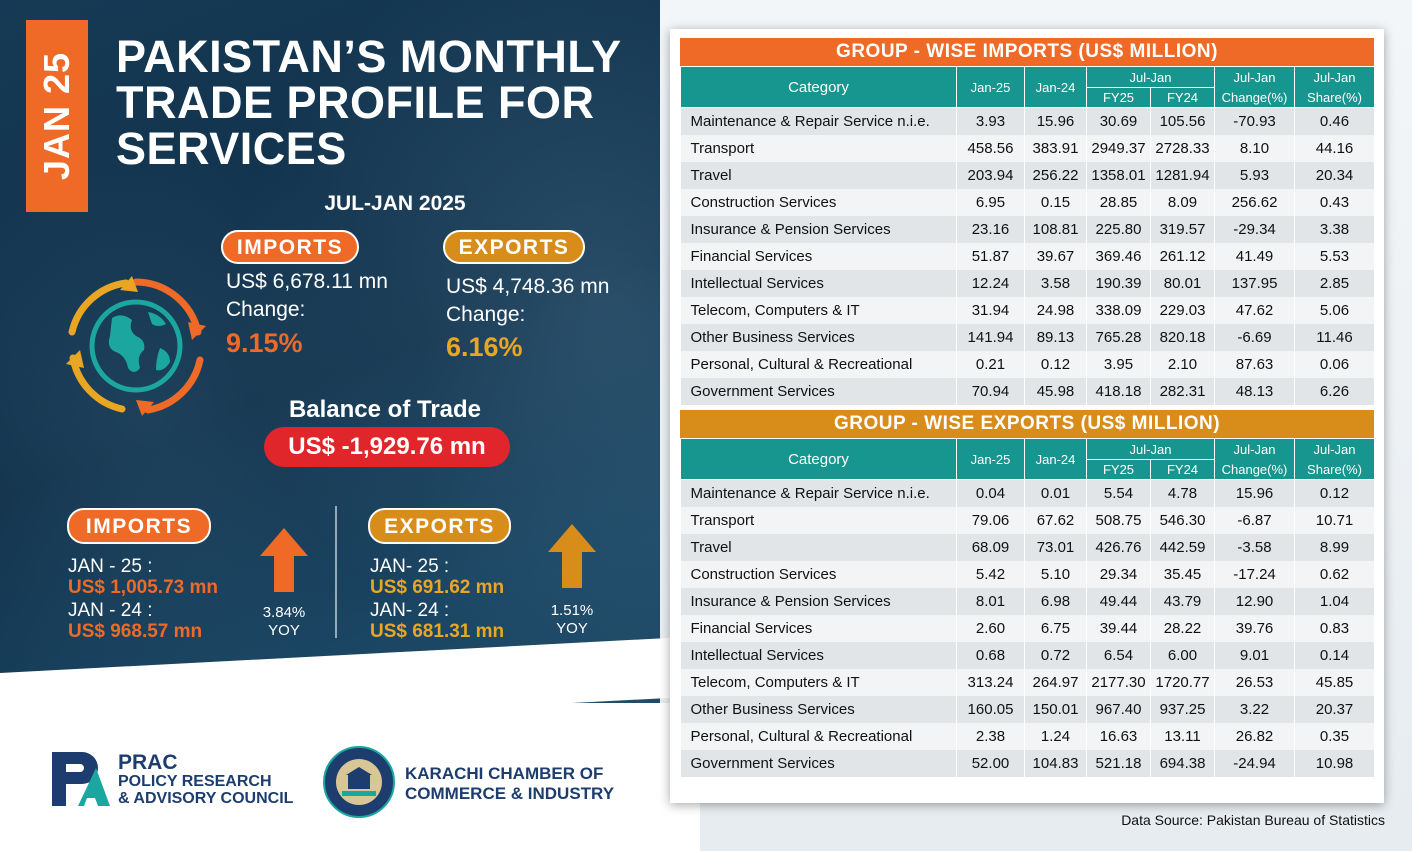 Image resolution: width=1412 pixels, height=851 pixels. I want to click on col-header-fy25: FY25, so click(1118, 469).